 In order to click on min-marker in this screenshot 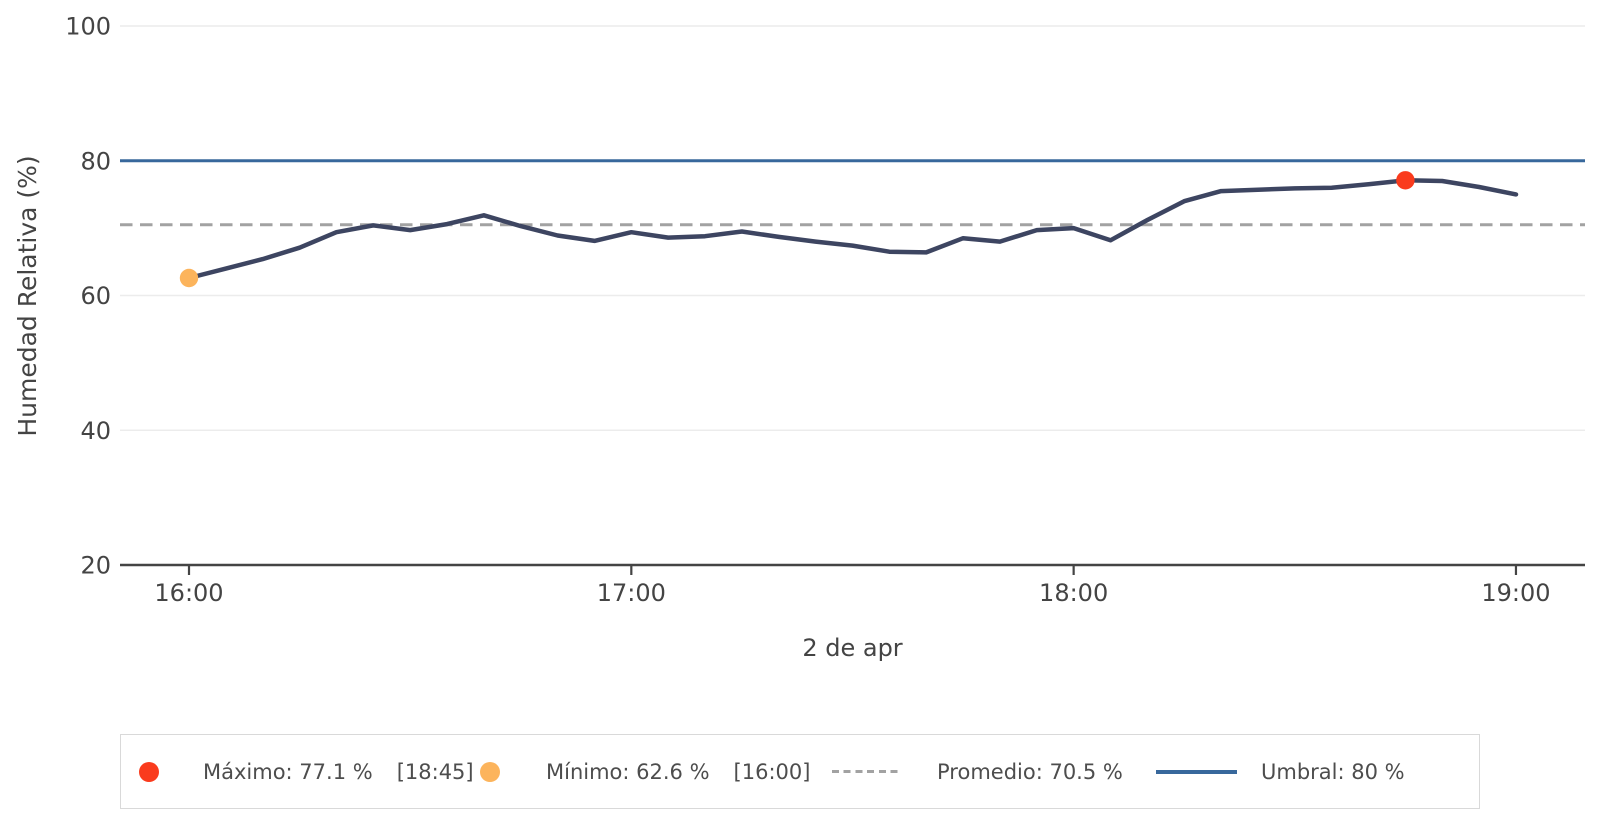, I will do `click(189, 278)`.